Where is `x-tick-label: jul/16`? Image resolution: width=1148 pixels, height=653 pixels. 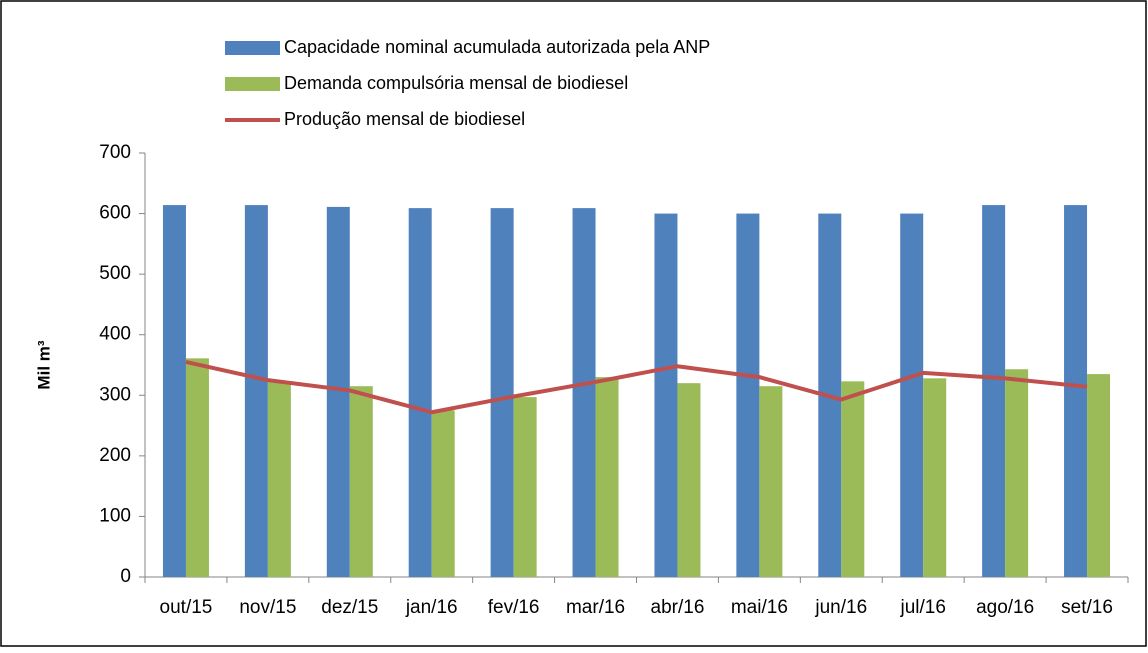
x-tick-label: jul/16 is located at coordinates (922, 607).